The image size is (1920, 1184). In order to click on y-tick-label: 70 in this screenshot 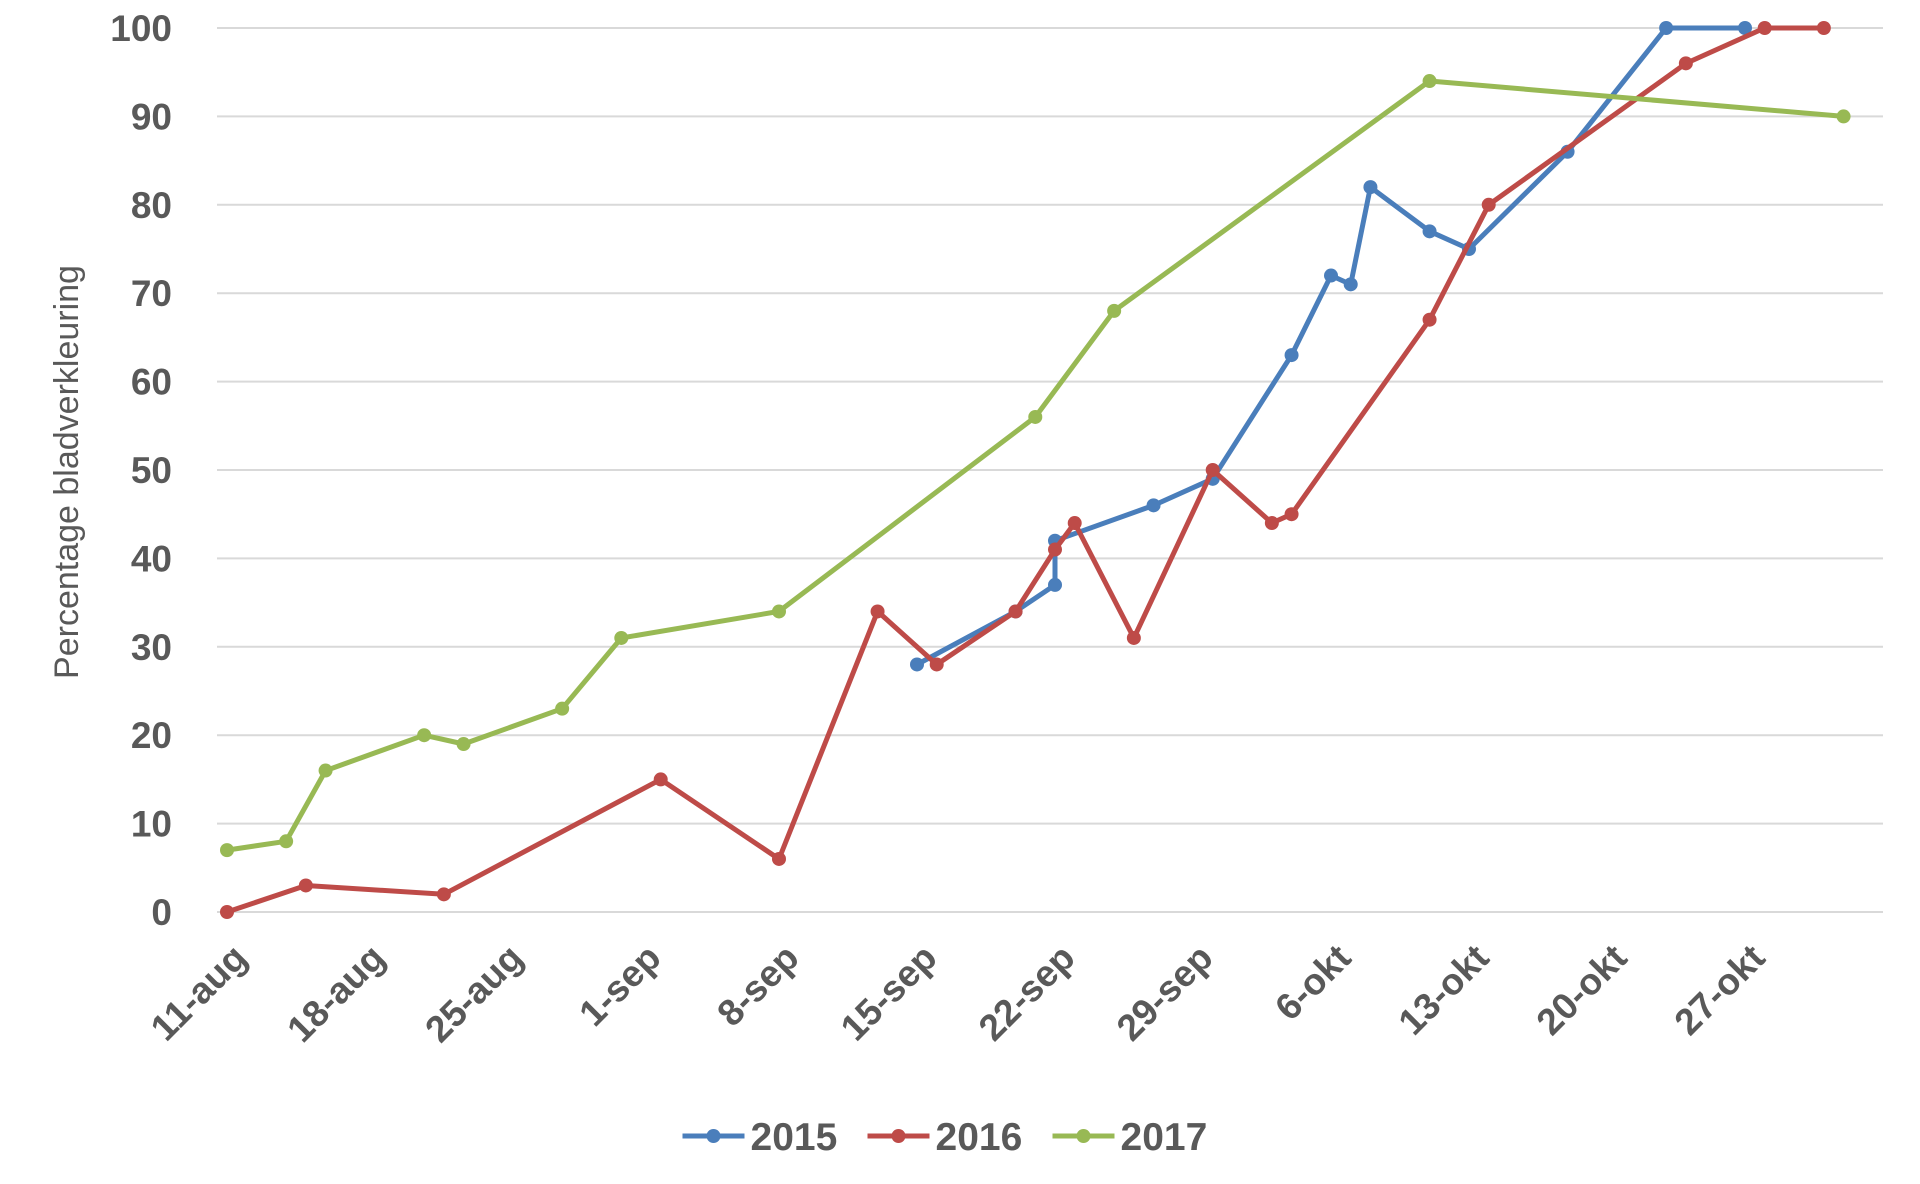, I will do `click(151, 293)`.